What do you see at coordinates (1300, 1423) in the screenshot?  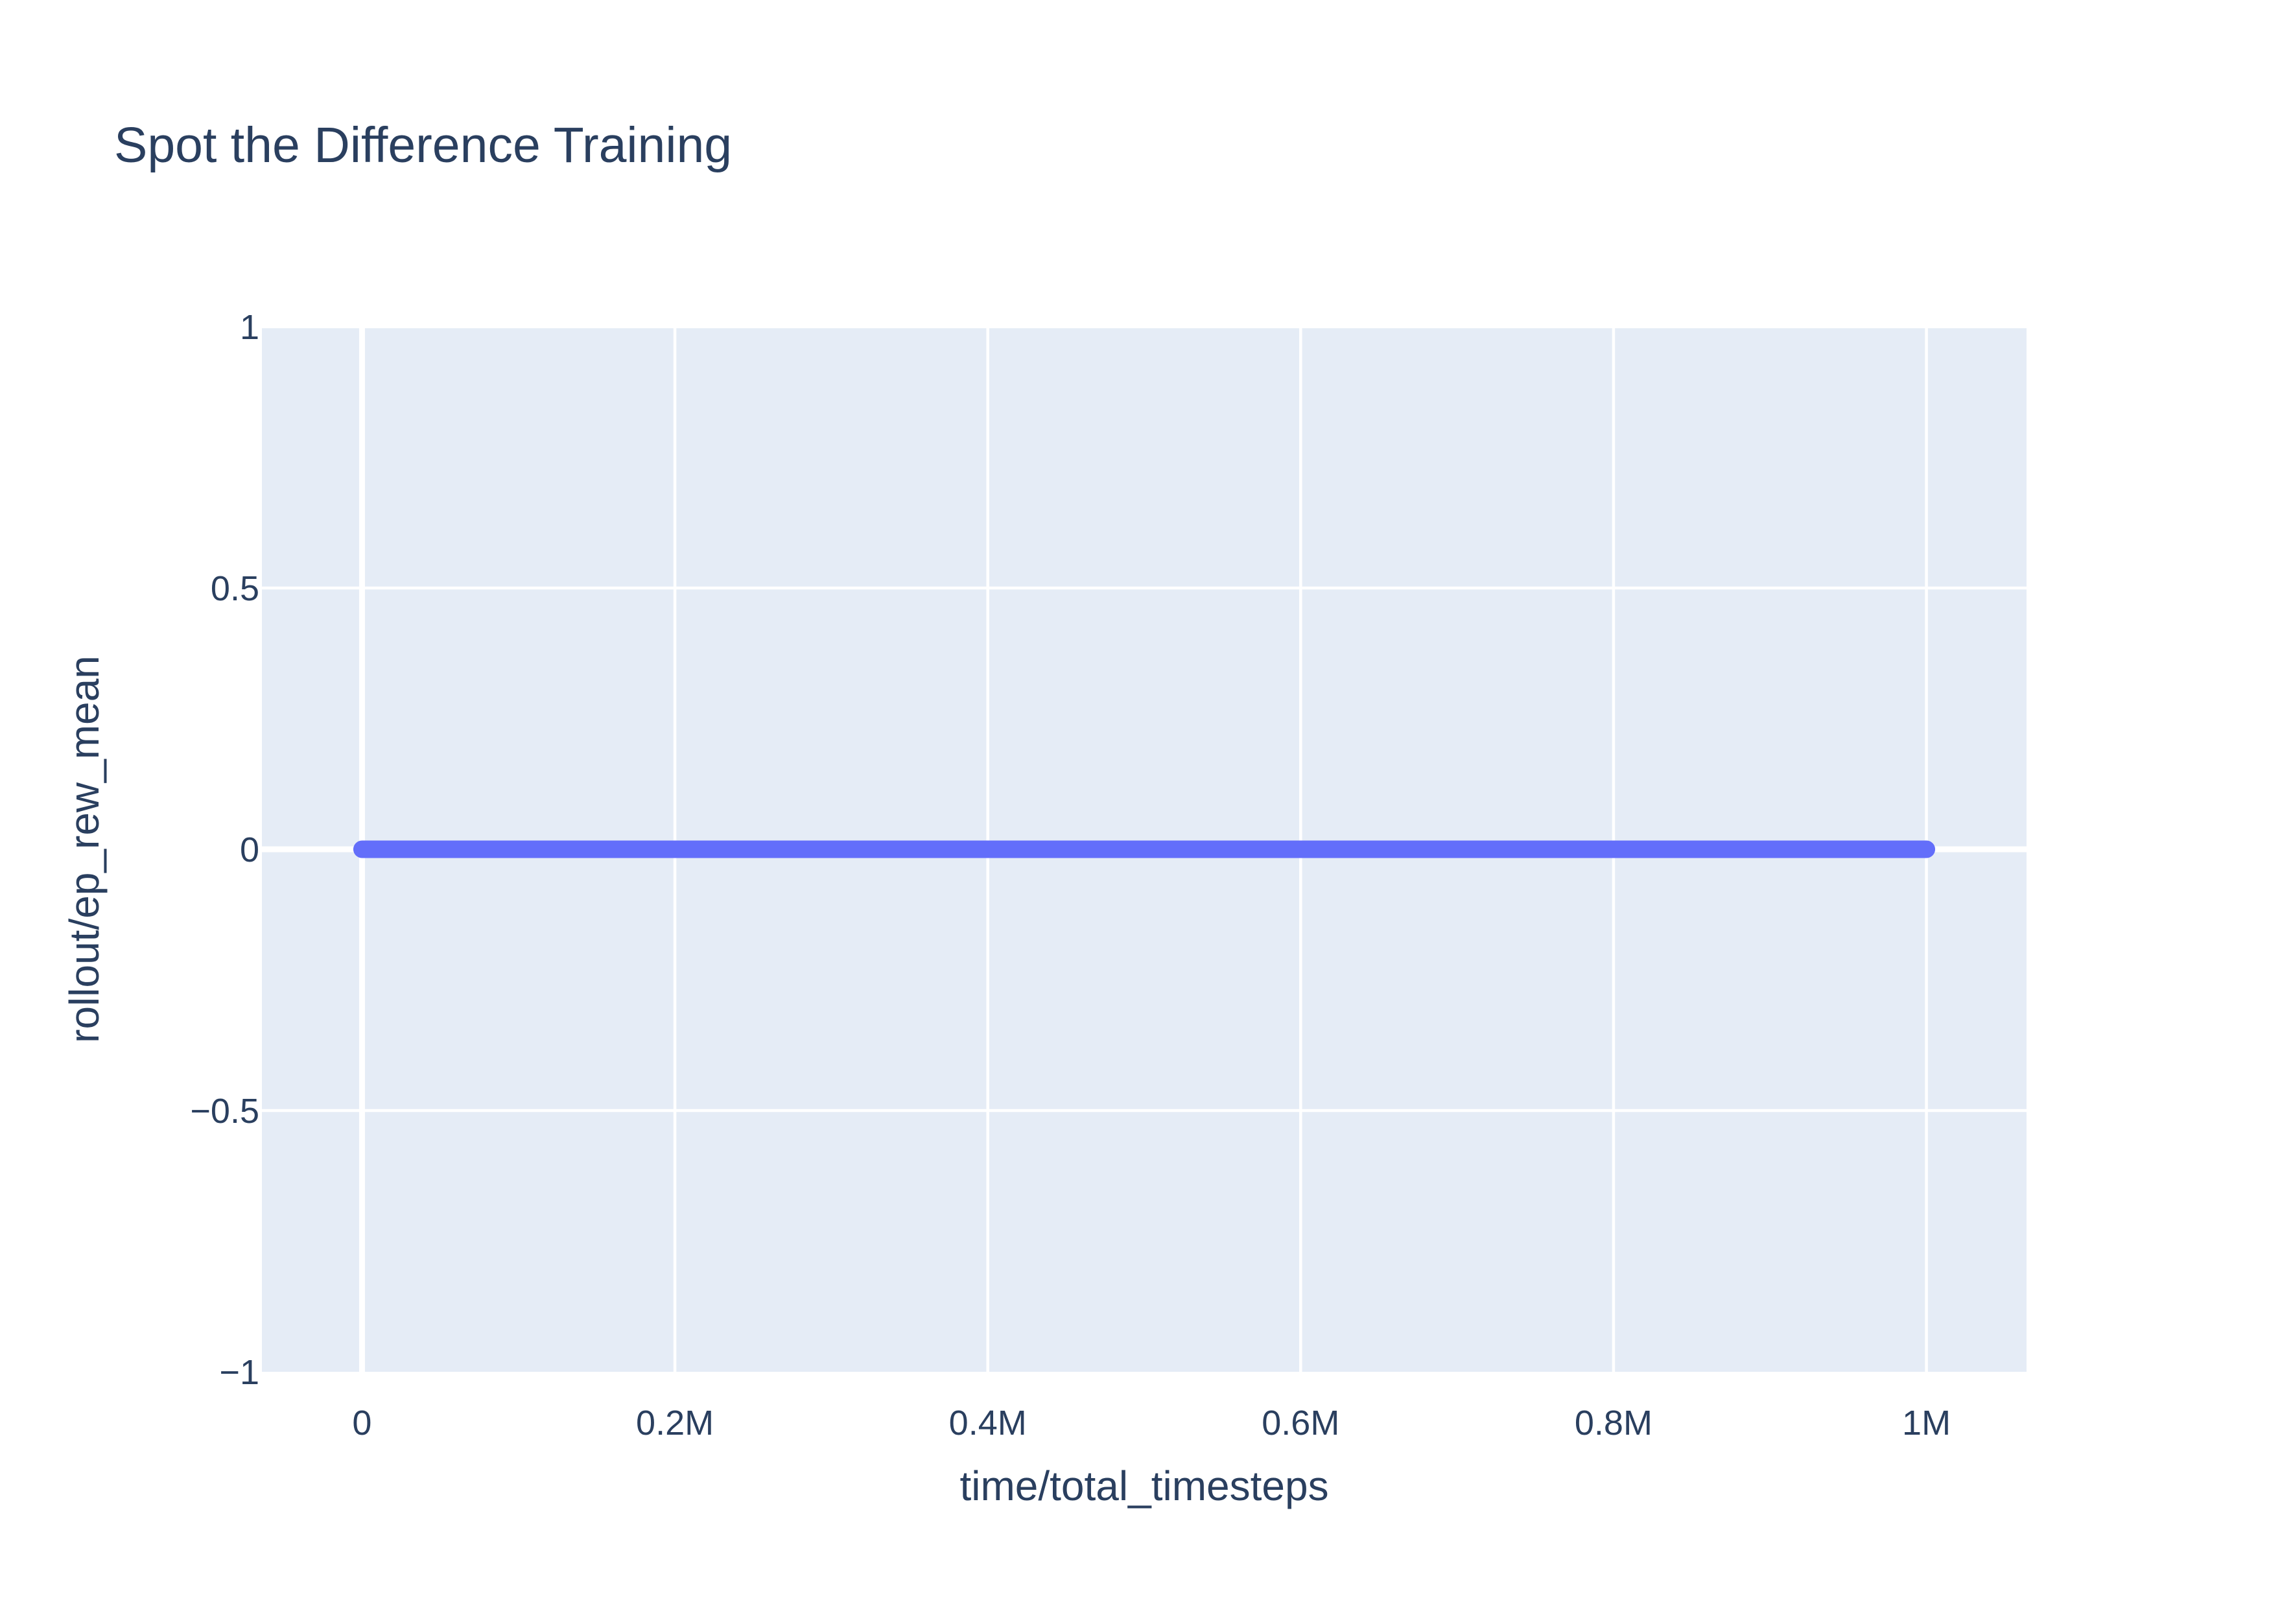 I see `x-tick-label: 0.6M` at bounding box center [1300, 1423].